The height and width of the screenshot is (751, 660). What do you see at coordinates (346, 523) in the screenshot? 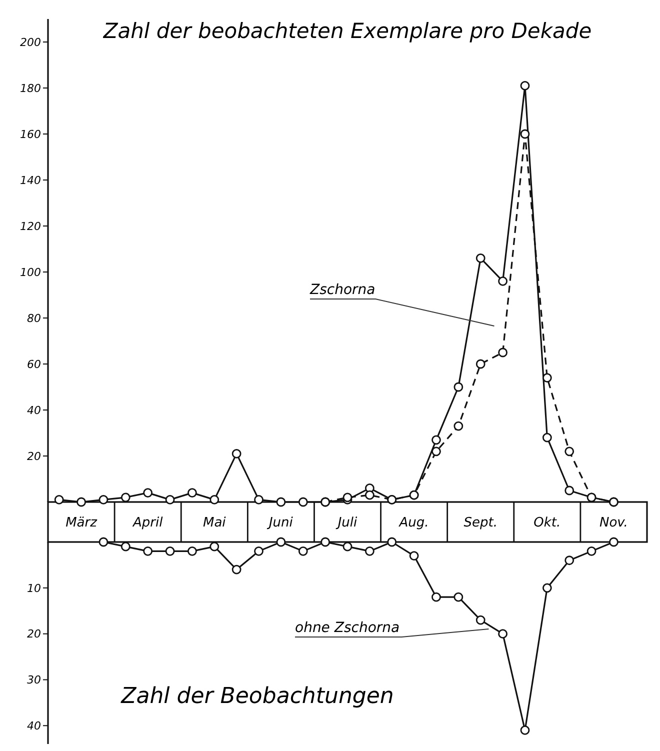
I see `x-tick-label: Juli` at bounding box center [346, 523].